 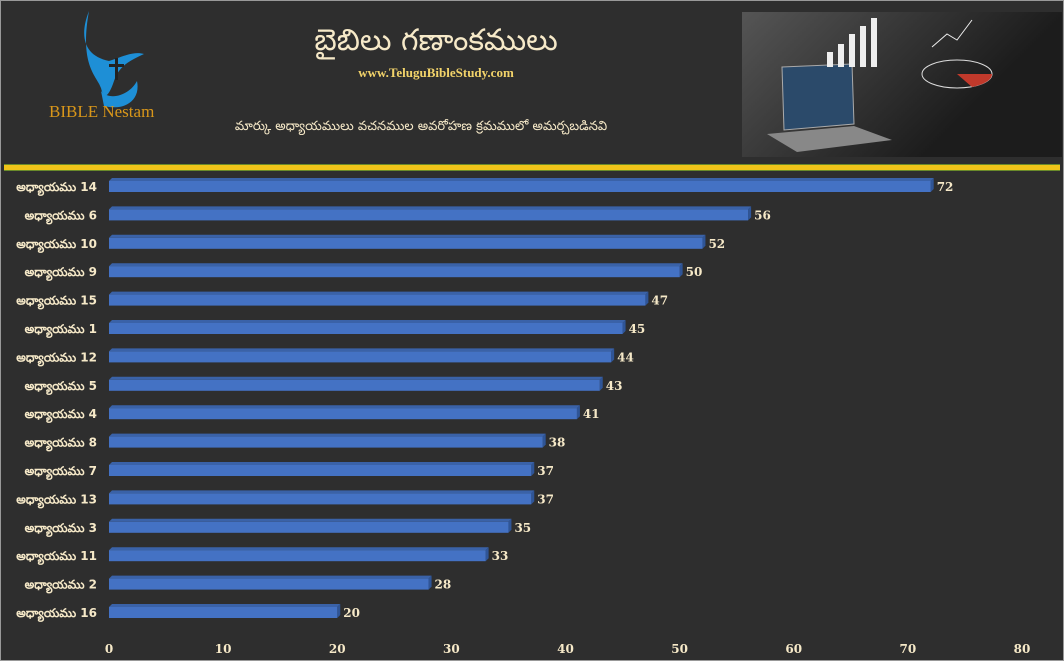 What do you see at coordinates (625, 357) in the screenshot?
I see `data-label: 44` at bounding box center [625, 357].